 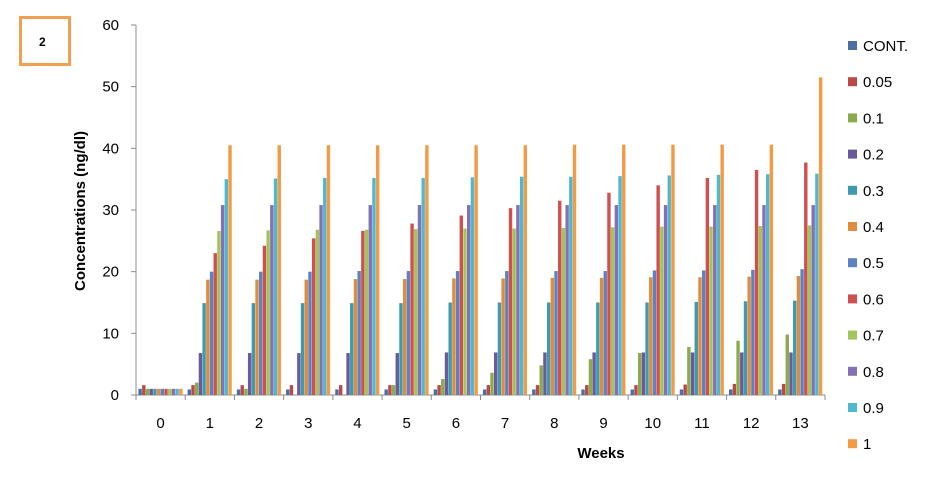 I want to click on x-tick-label: 7, so click(x=505, y=423).